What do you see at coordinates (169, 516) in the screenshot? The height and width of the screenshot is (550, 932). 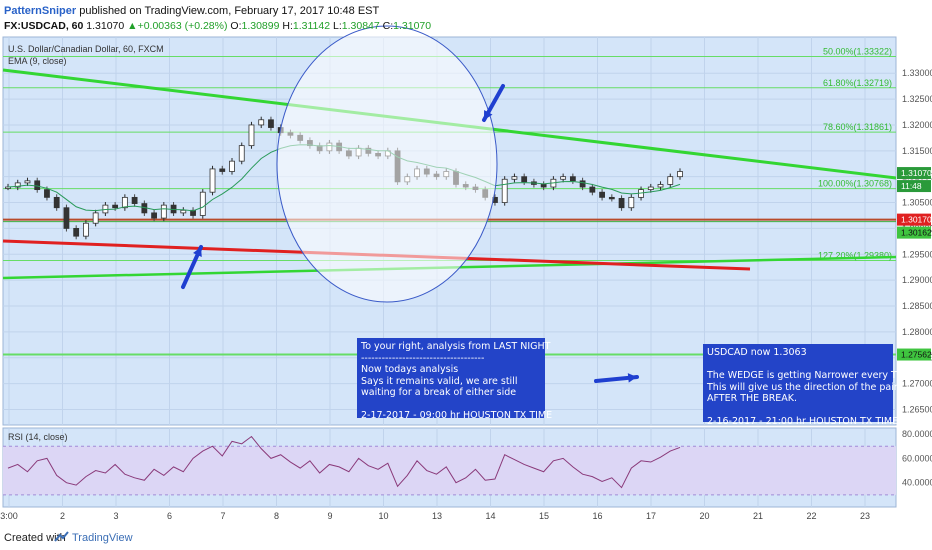 I see `time-tick-label: 6` at bounding box center [169, 516].